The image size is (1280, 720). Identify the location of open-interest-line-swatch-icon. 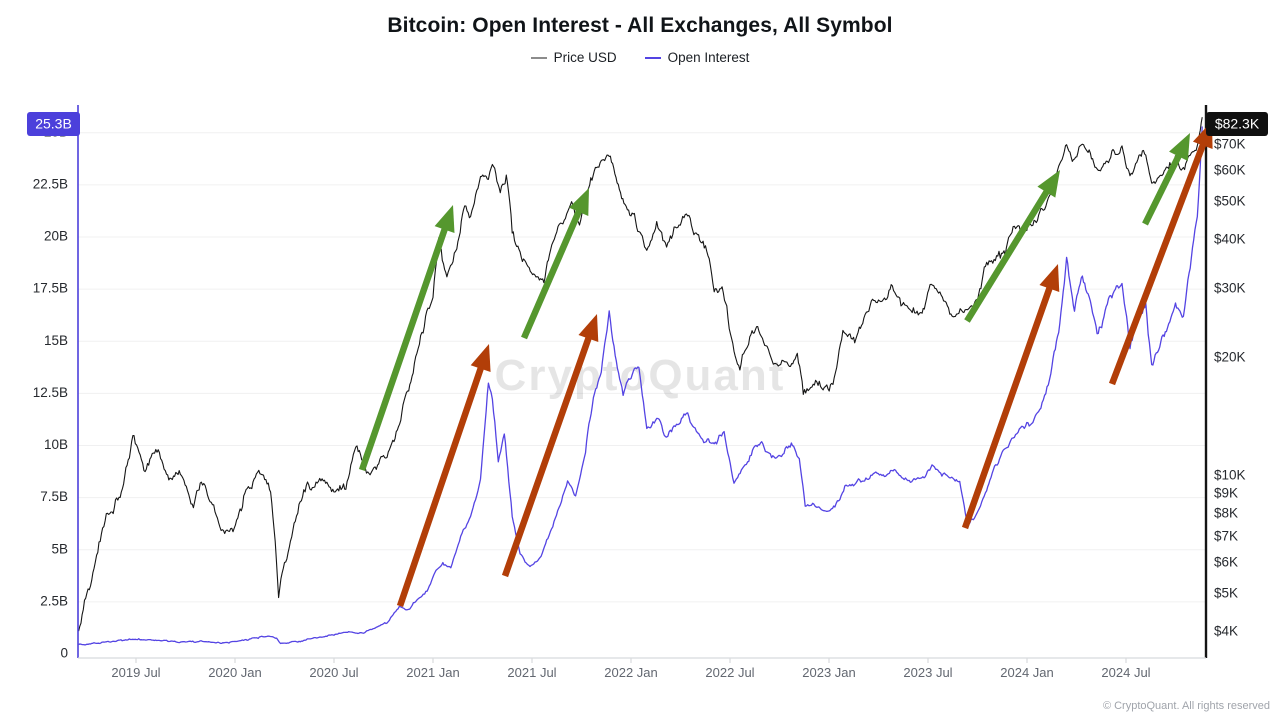
(652, 57).